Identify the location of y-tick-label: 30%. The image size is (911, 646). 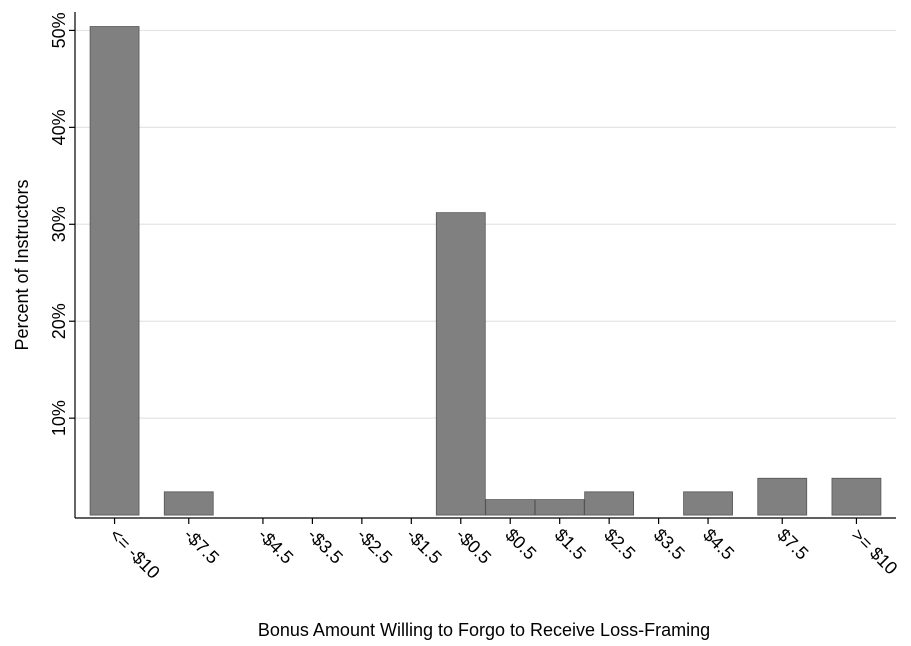
(59, 224).